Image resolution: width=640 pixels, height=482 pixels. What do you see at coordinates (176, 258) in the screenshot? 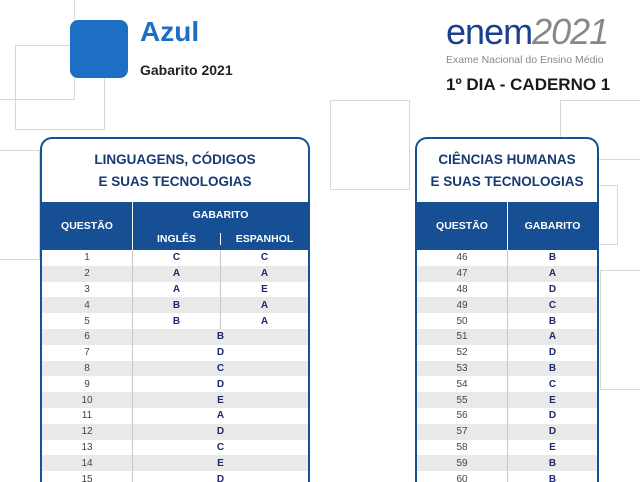
I see `answer-ingles: C` at bounding box center [176, 258].